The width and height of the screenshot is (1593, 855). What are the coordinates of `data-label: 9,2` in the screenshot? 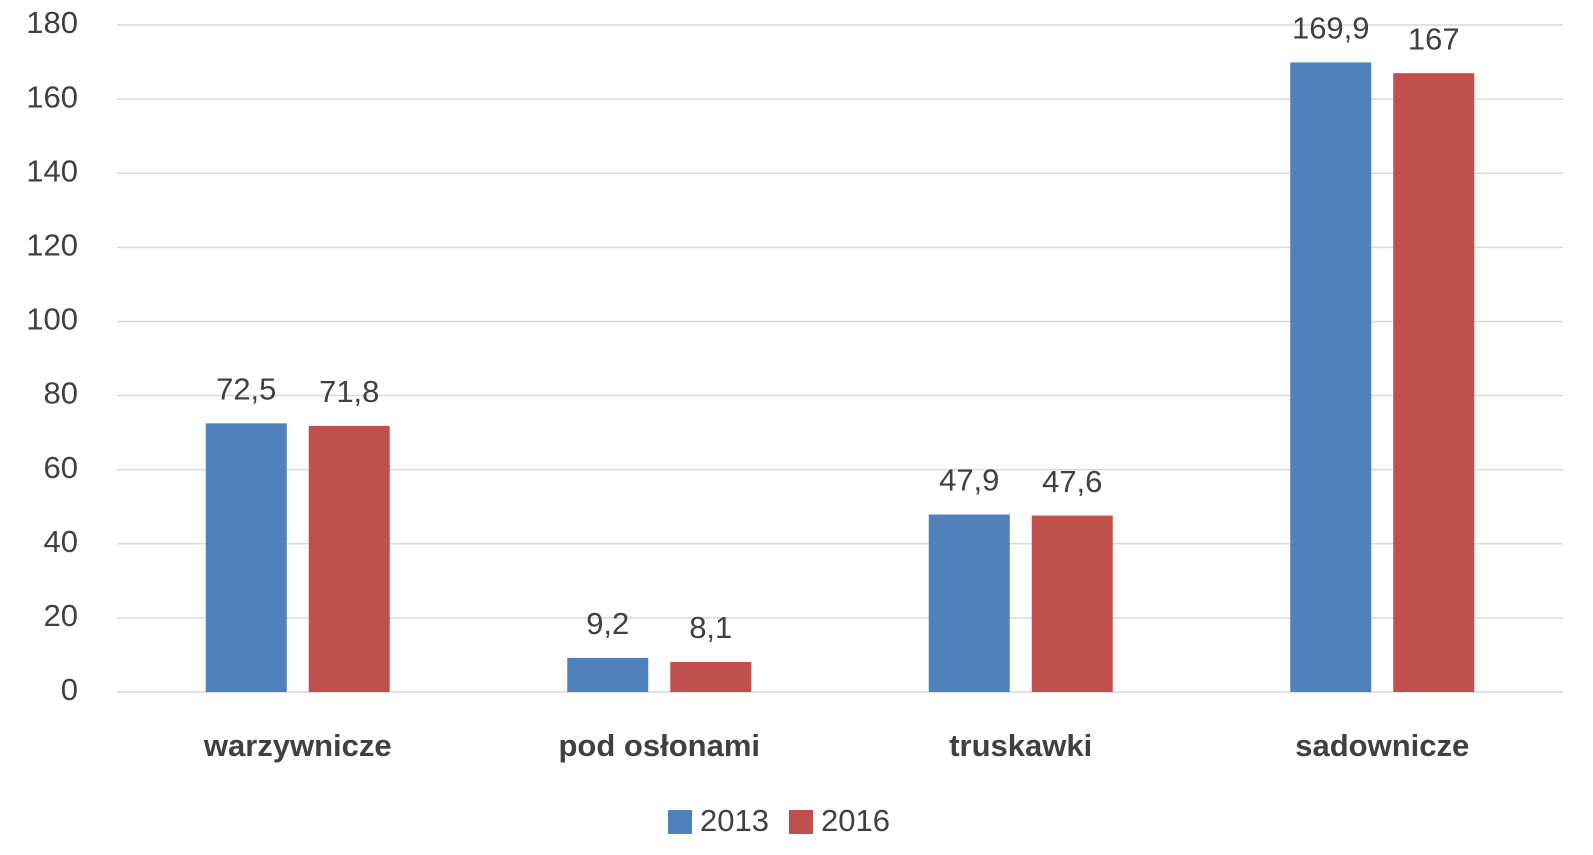 It's located at (607, 623).